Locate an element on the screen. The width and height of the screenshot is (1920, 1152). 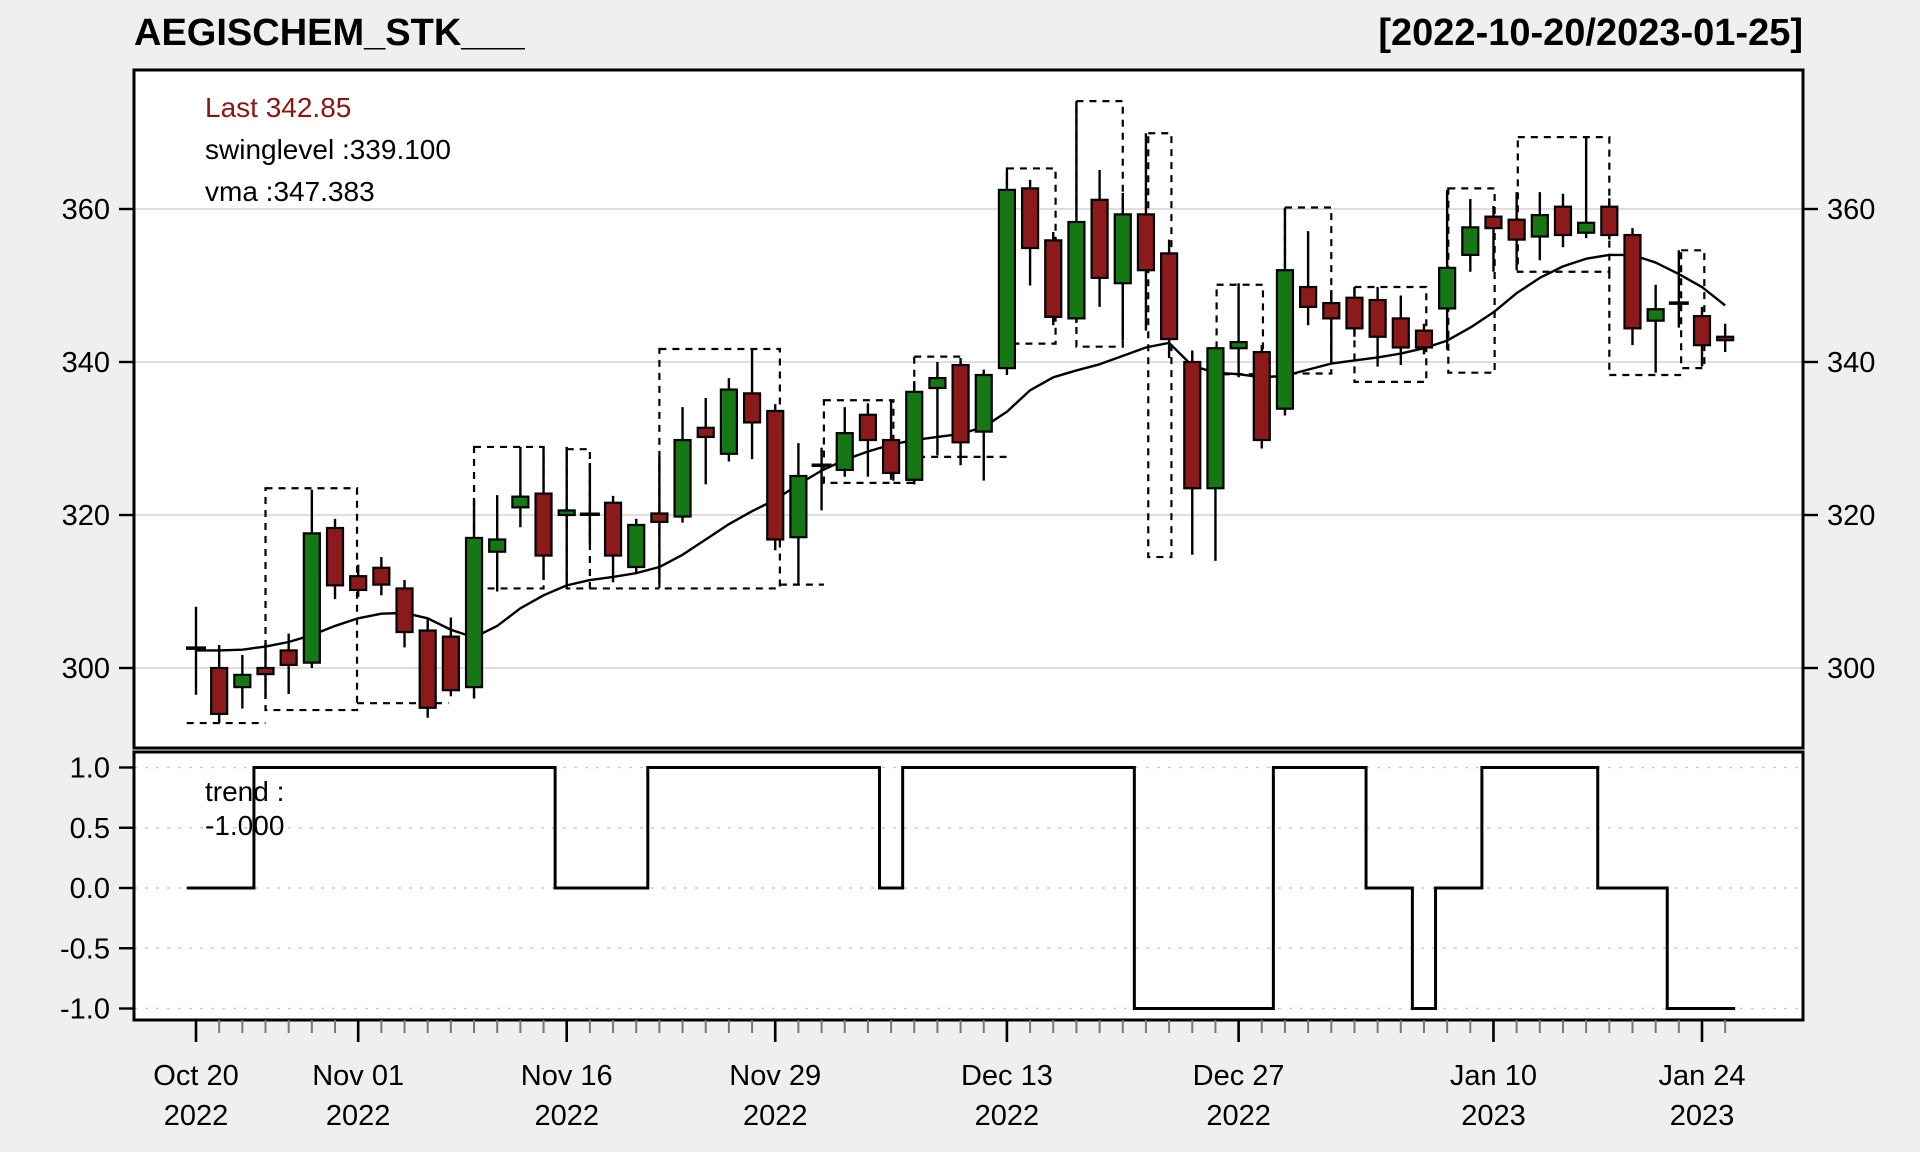
price-tick-label-left: 300 is located at coordinates (86, 669).